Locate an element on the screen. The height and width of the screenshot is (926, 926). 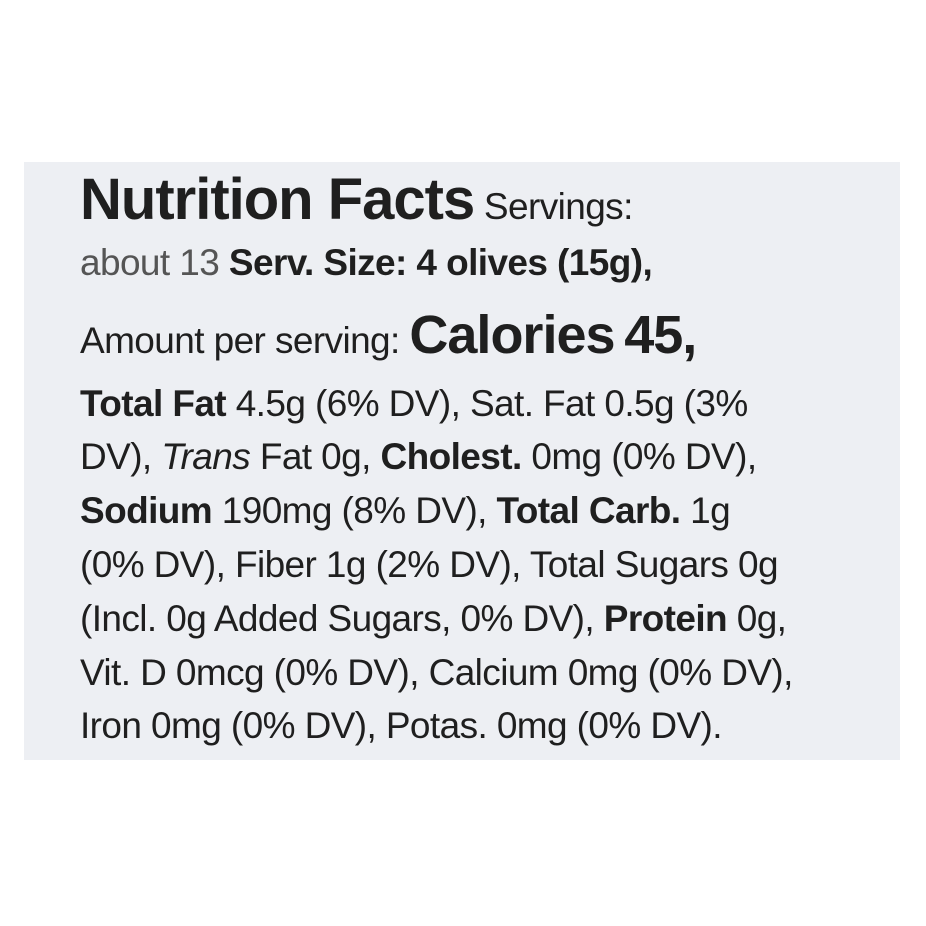
protein-label: Protein is located at coordinates (665, 618).